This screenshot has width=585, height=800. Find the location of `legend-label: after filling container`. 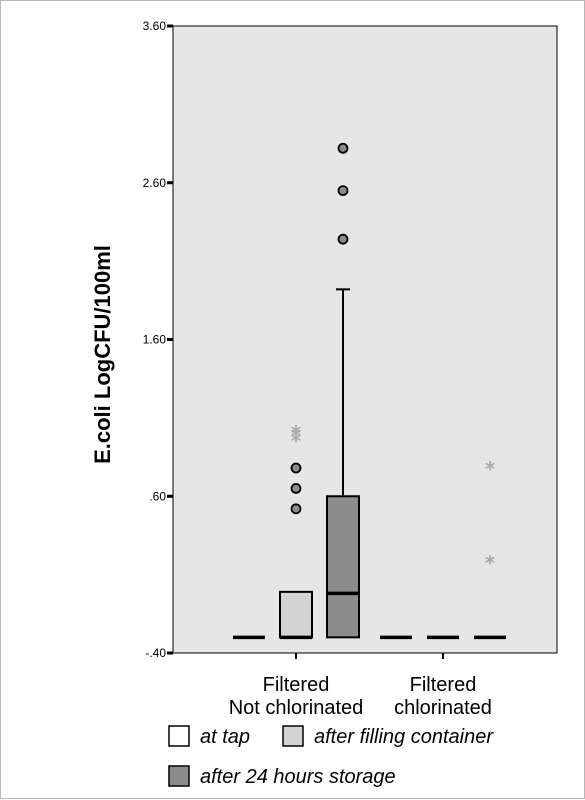

legend-label: after filling container is located at coordinates (404, 737).